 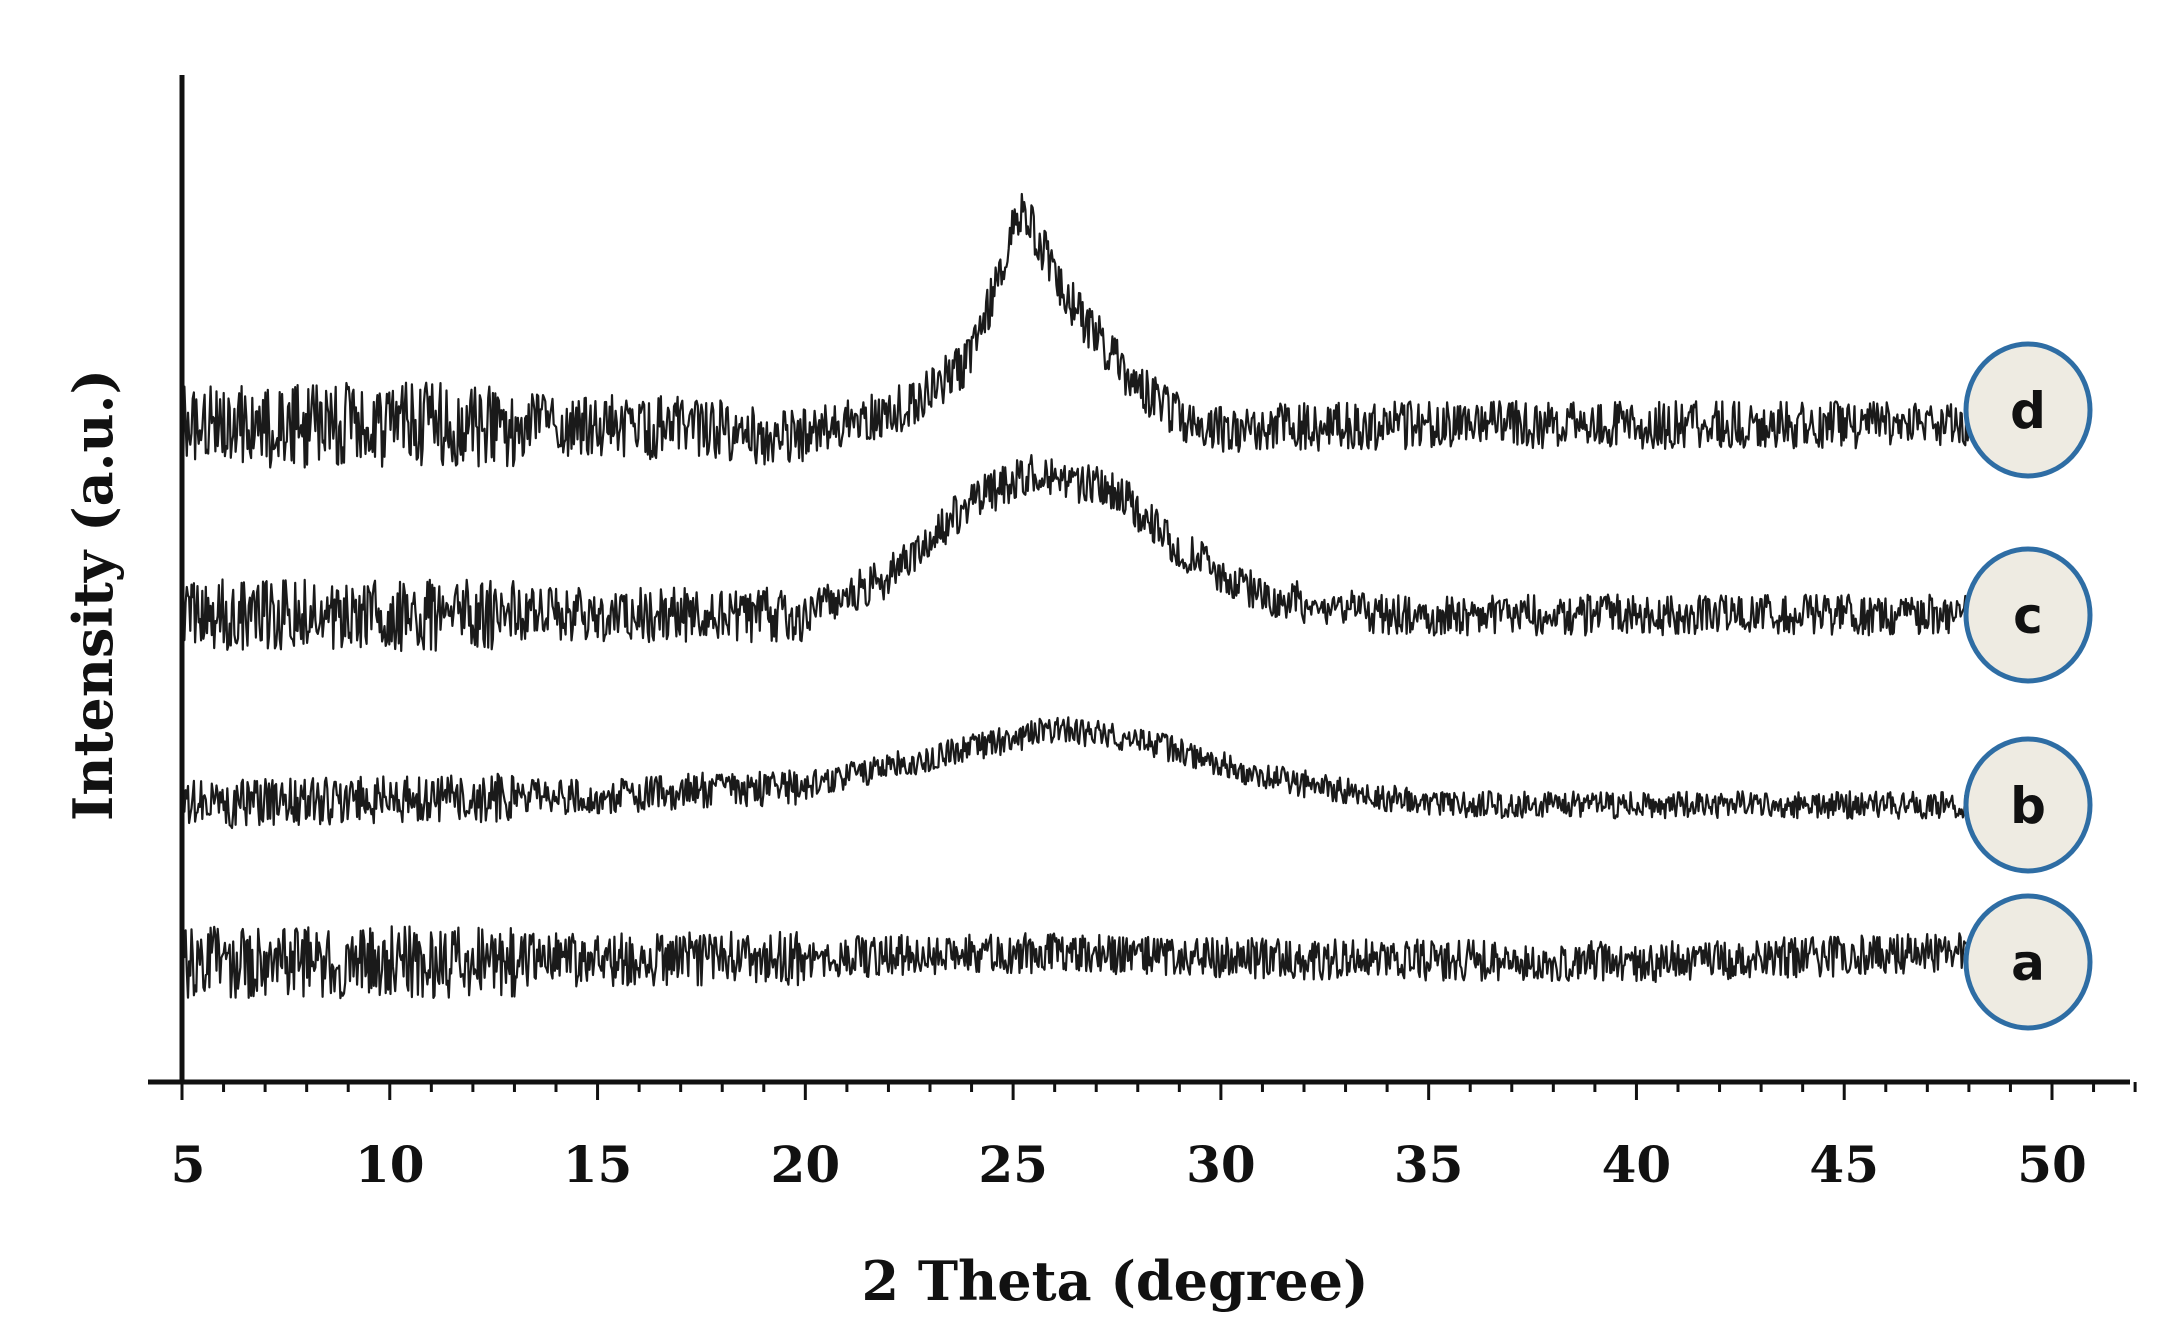 I want to click on x-tick-label: 35, so click(x=1429, y=1164).